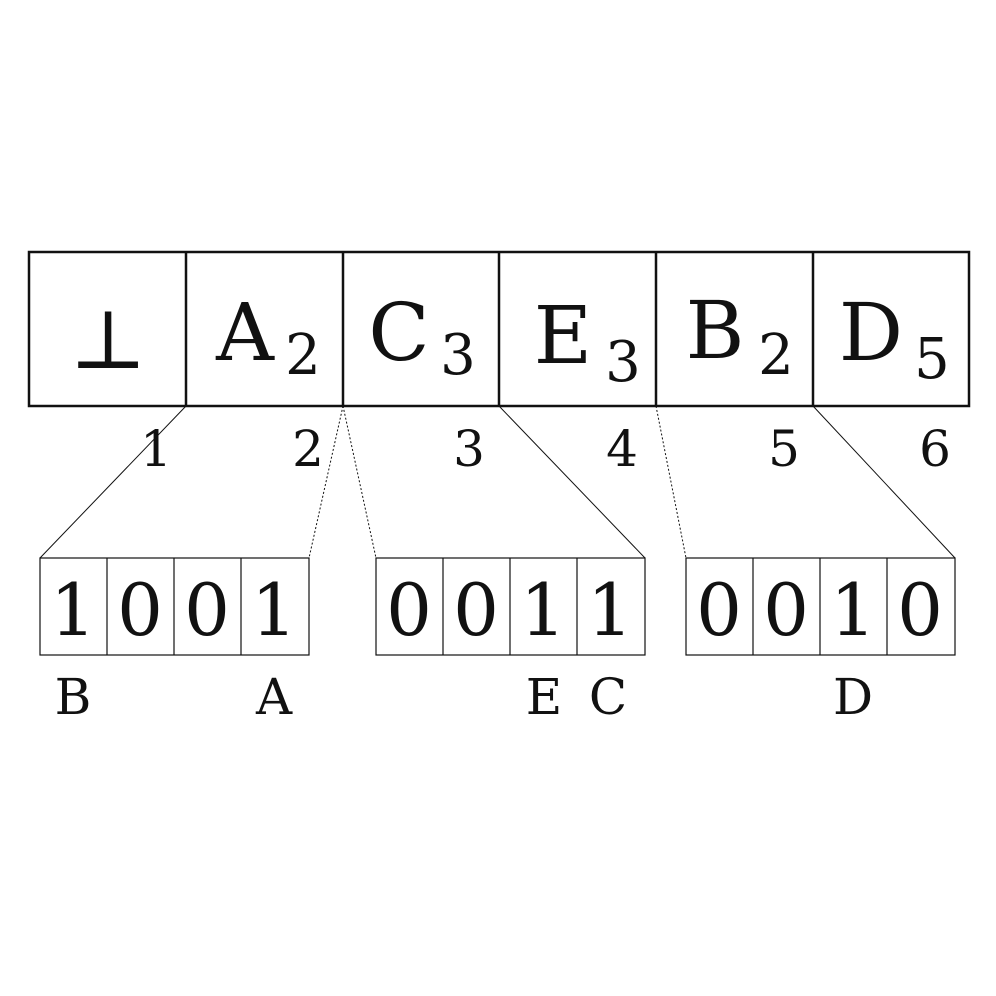 Image resolution: width=996 pixels, height=996 pixels. I want to click on index-labels: 1 2 3 4 5 6, so click(545, 449).